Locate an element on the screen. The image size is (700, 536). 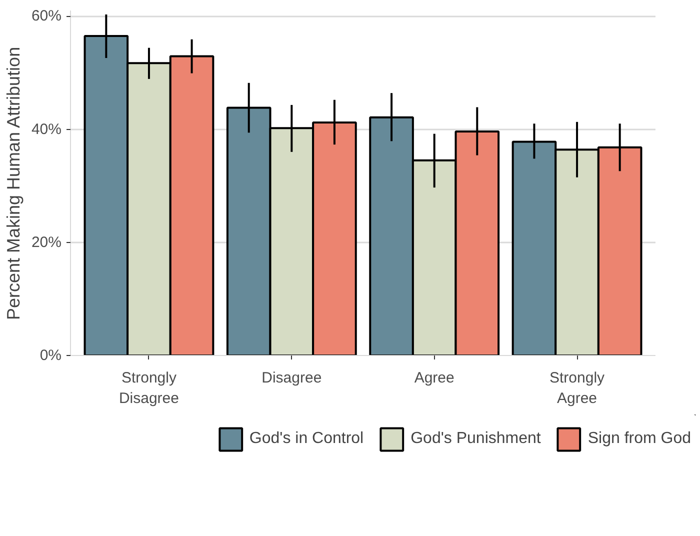
y-tick-label: 0% is located at coordinates (51, 355).